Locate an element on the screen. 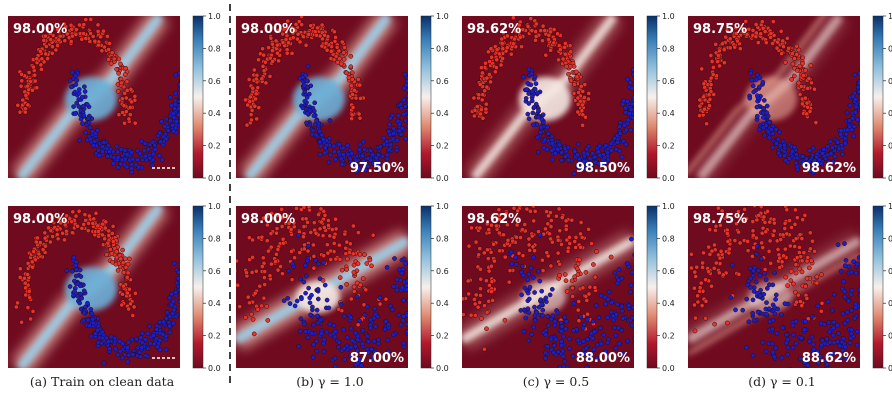 The height and width of the screenshot is (394, 892). colorbar-tick-label: 0.4 is located at coordinates (442, 113).